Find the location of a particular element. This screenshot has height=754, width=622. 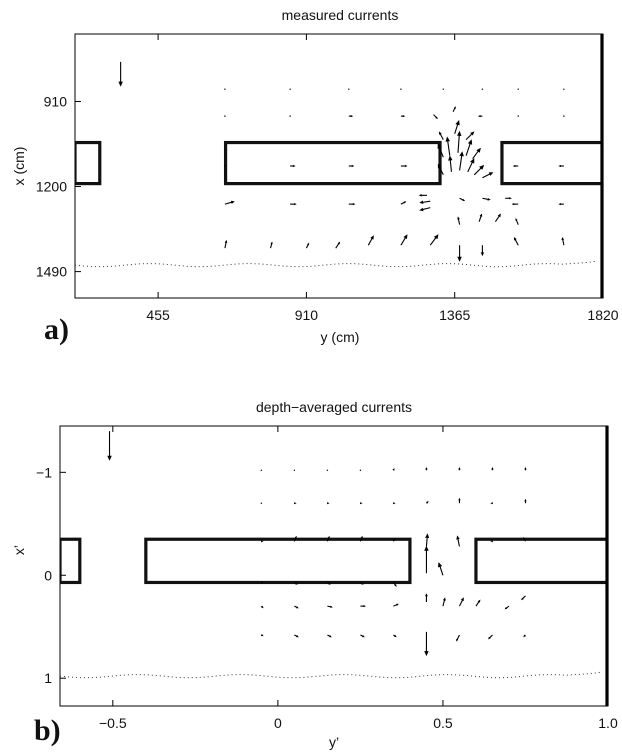

panel-b-label: b) is located at coordinates (47, 730).